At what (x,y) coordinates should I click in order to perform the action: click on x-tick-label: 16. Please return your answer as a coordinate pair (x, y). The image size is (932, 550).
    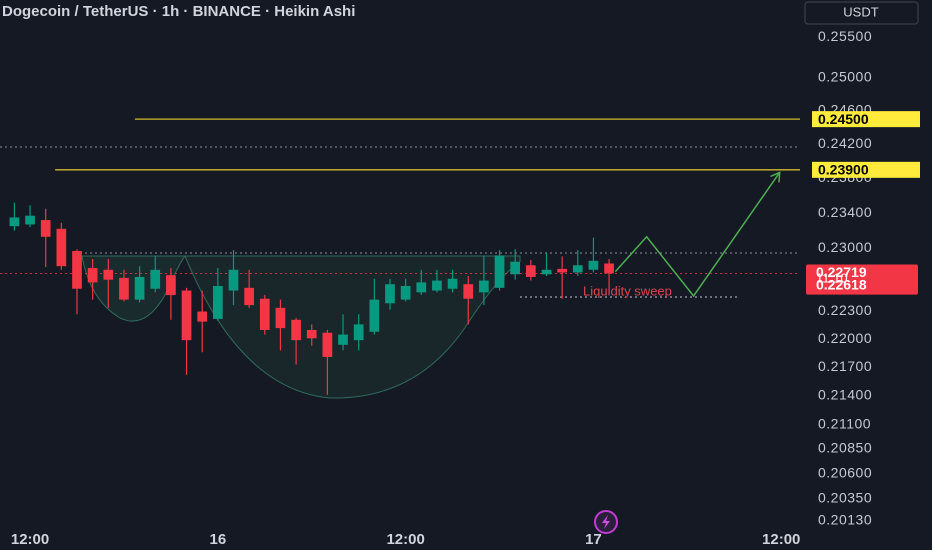
    Looking at the image, I should click on (217, 539).